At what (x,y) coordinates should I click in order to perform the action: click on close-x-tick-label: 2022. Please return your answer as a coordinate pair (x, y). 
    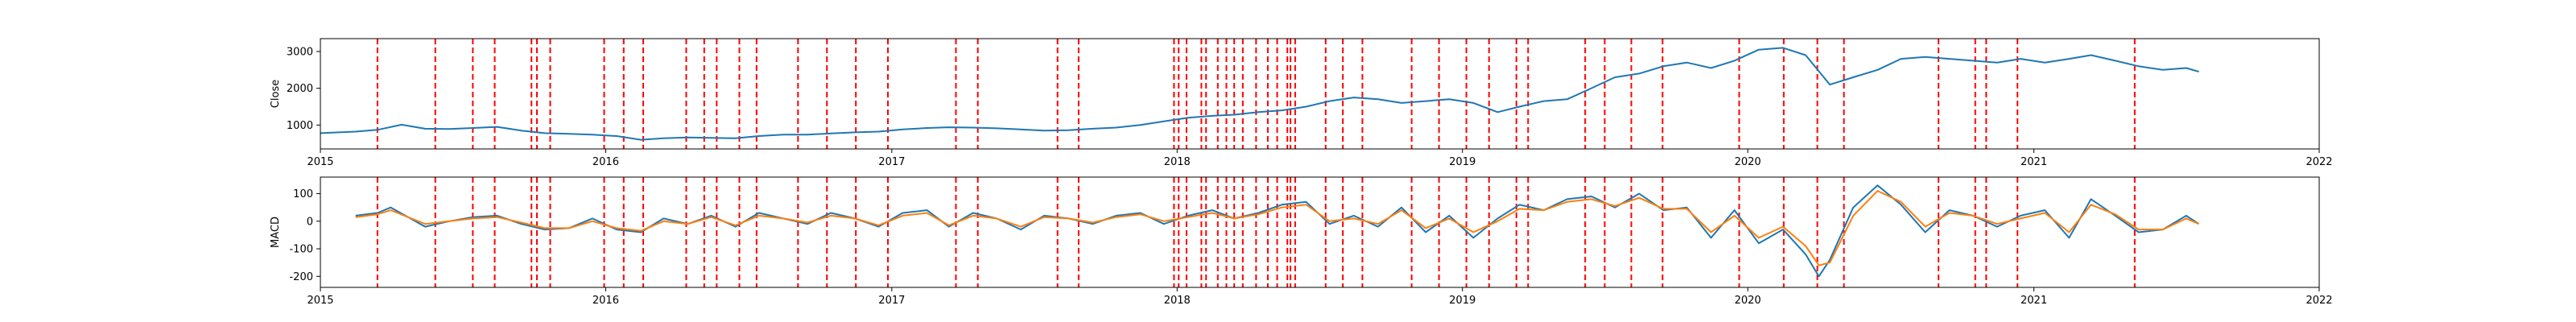
    Looking at the image, I should click on (2319, 162).